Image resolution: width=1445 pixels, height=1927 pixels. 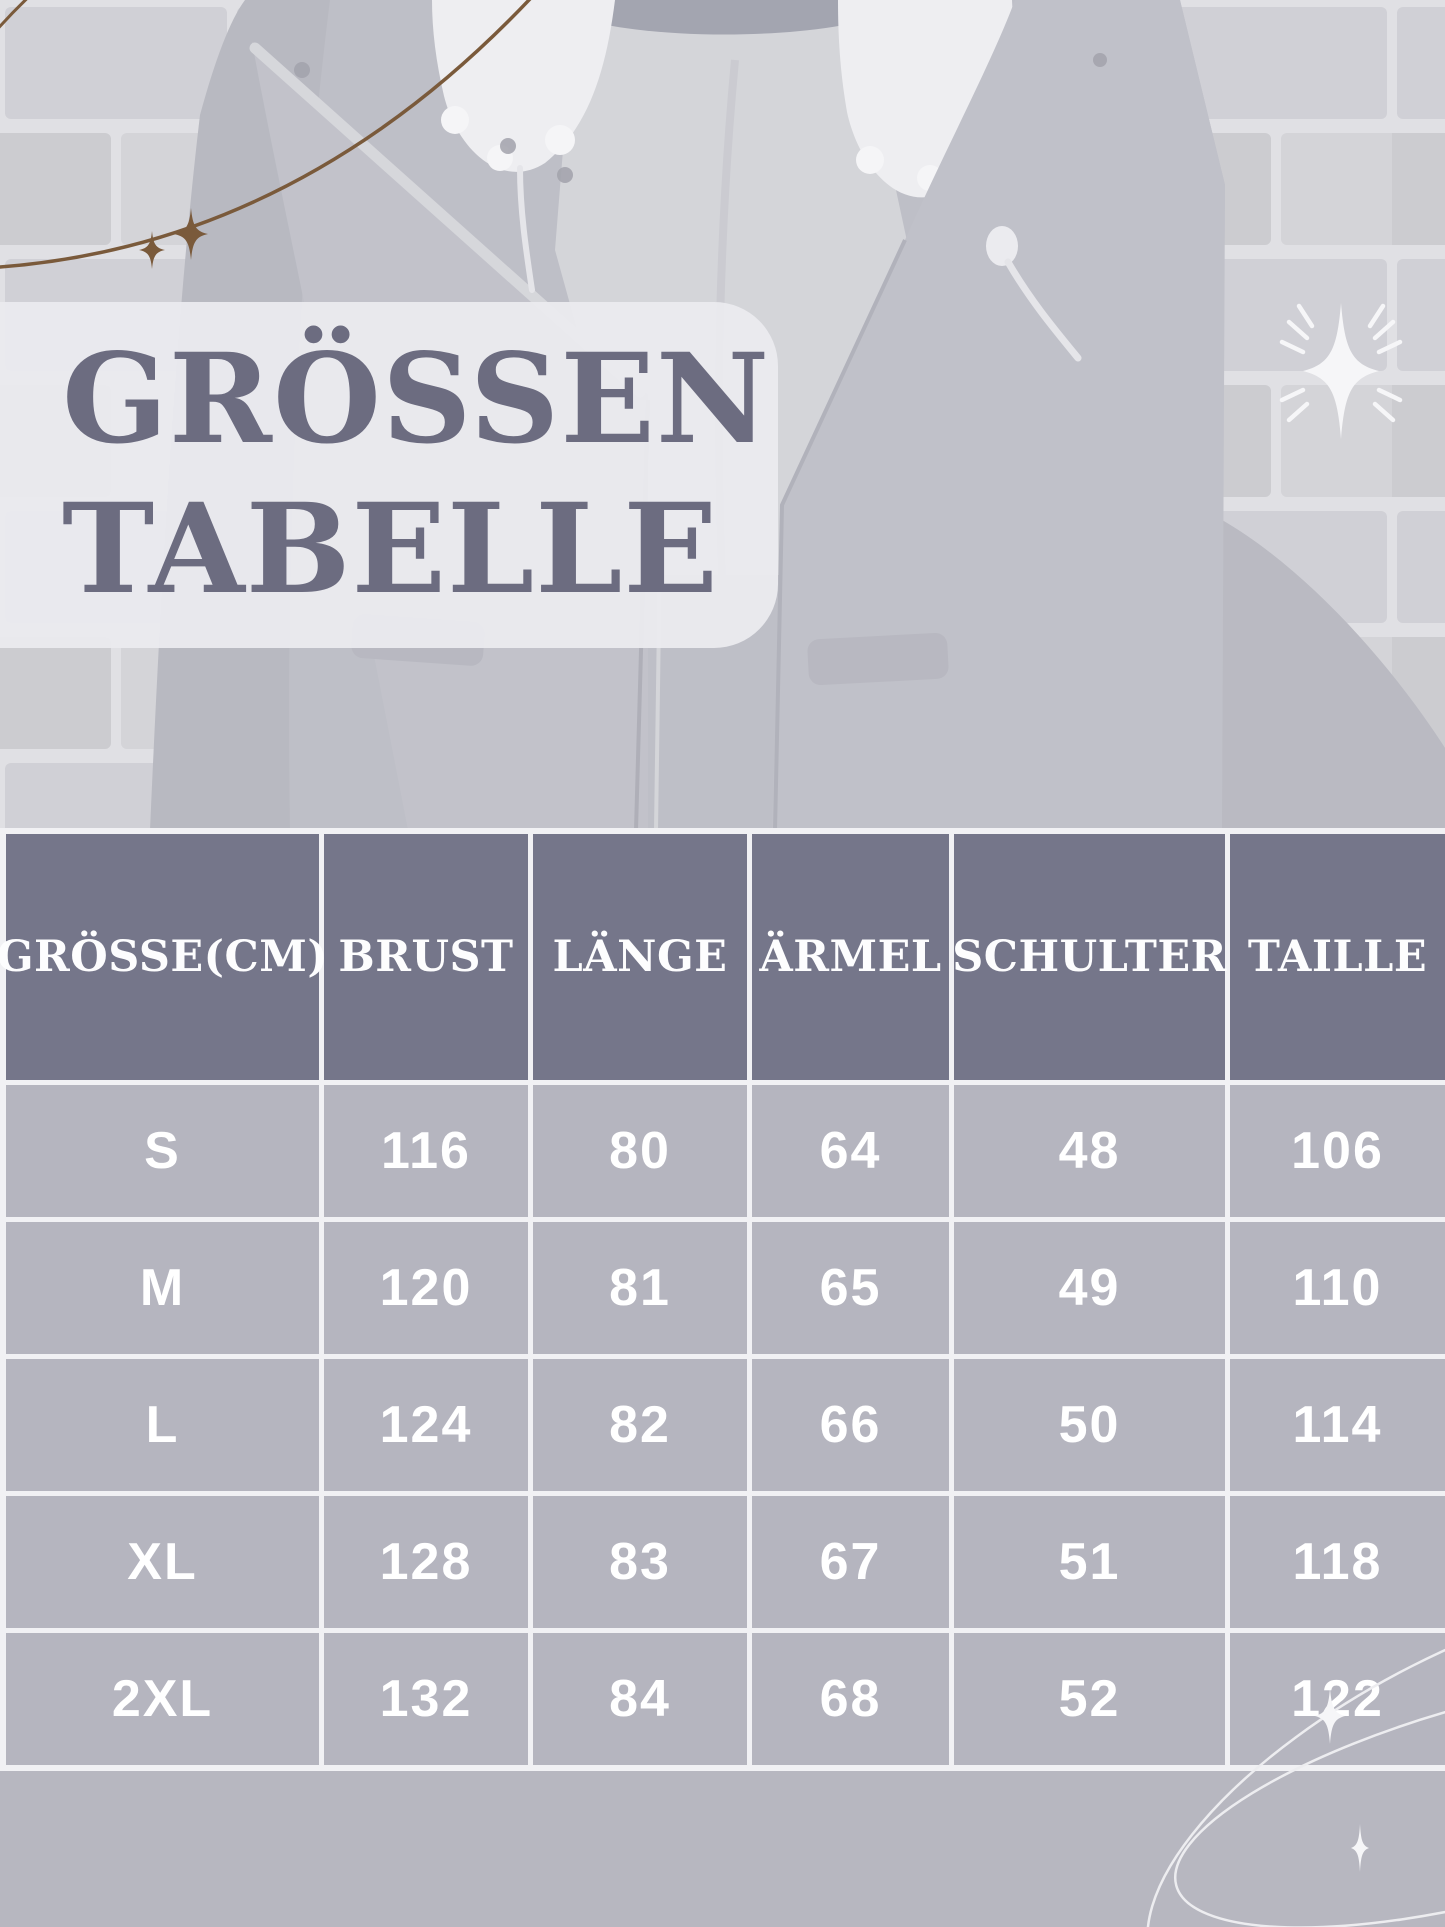 I want to click on value-cell: 122, so click(x=1337, y=1699).